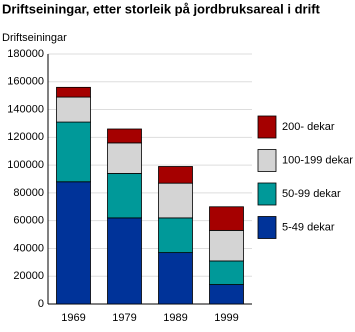 The width and height of the screenshot is (355, 332). I want to click on legend-label: 50-99 dekar, so click(311, 194).